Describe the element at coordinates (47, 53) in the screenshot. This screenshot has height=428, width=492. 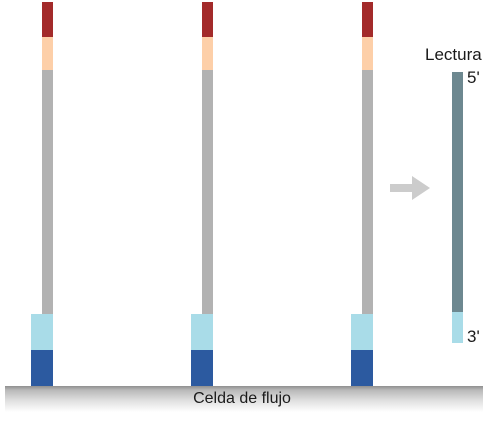
I see `strand-1-peach-segment` at that location.